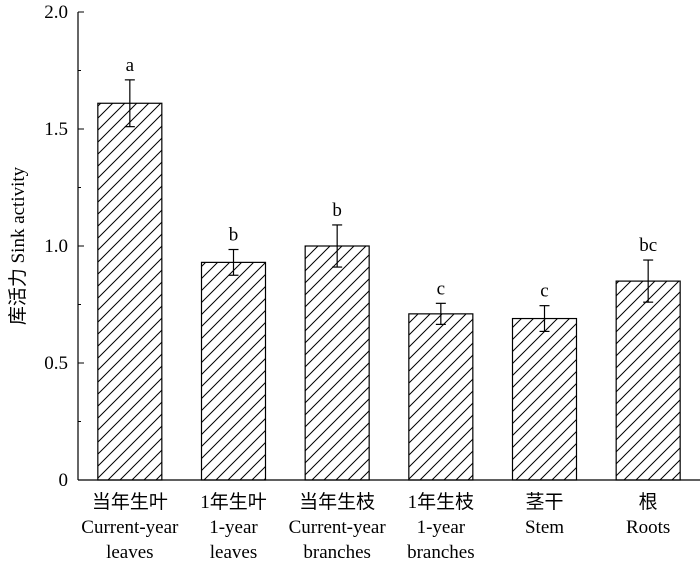 The width and height of the screenshot is (700, 573). I want to click on category-label-en: Stem, so click(544, 527).